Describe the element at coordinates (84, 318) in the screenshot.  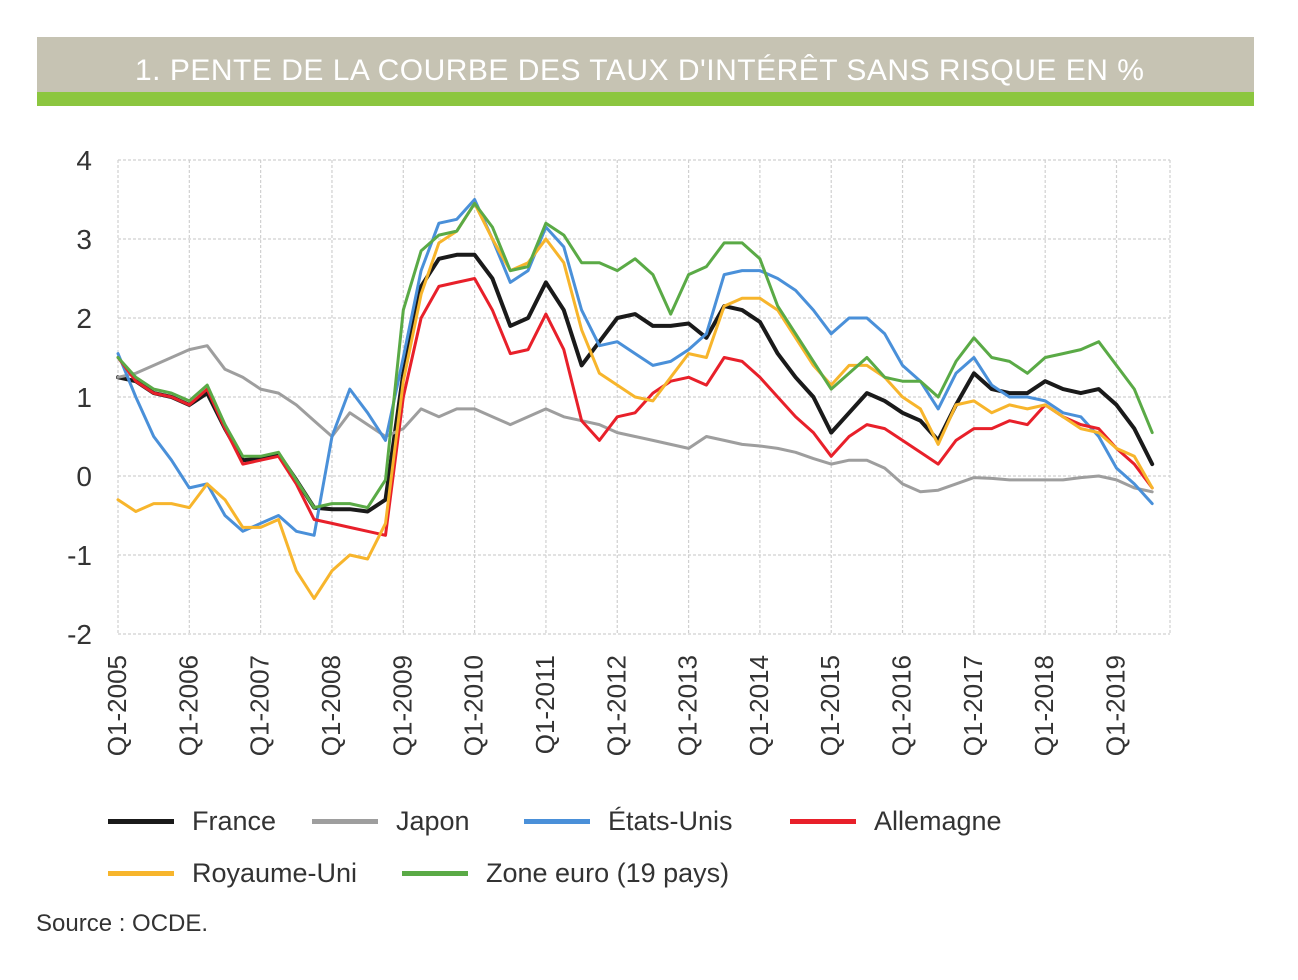
I see `y-tick-label: 2` at that location.